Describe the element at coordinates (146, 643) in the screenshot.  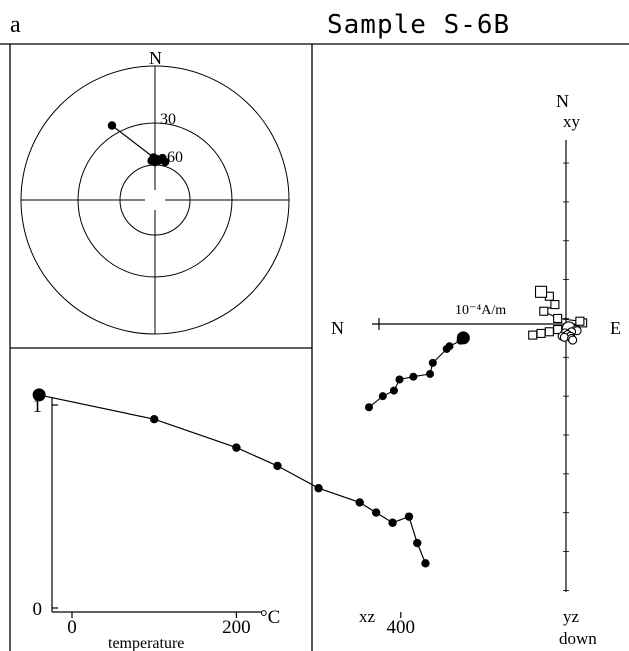
I see `demag-x-label: temperature` at that location.